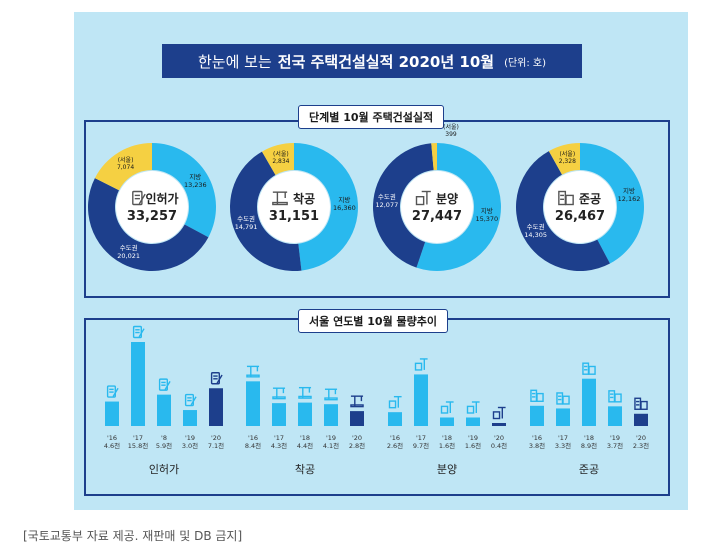  I want to click on bar-value-label: 5.9천, so click(164, 445).